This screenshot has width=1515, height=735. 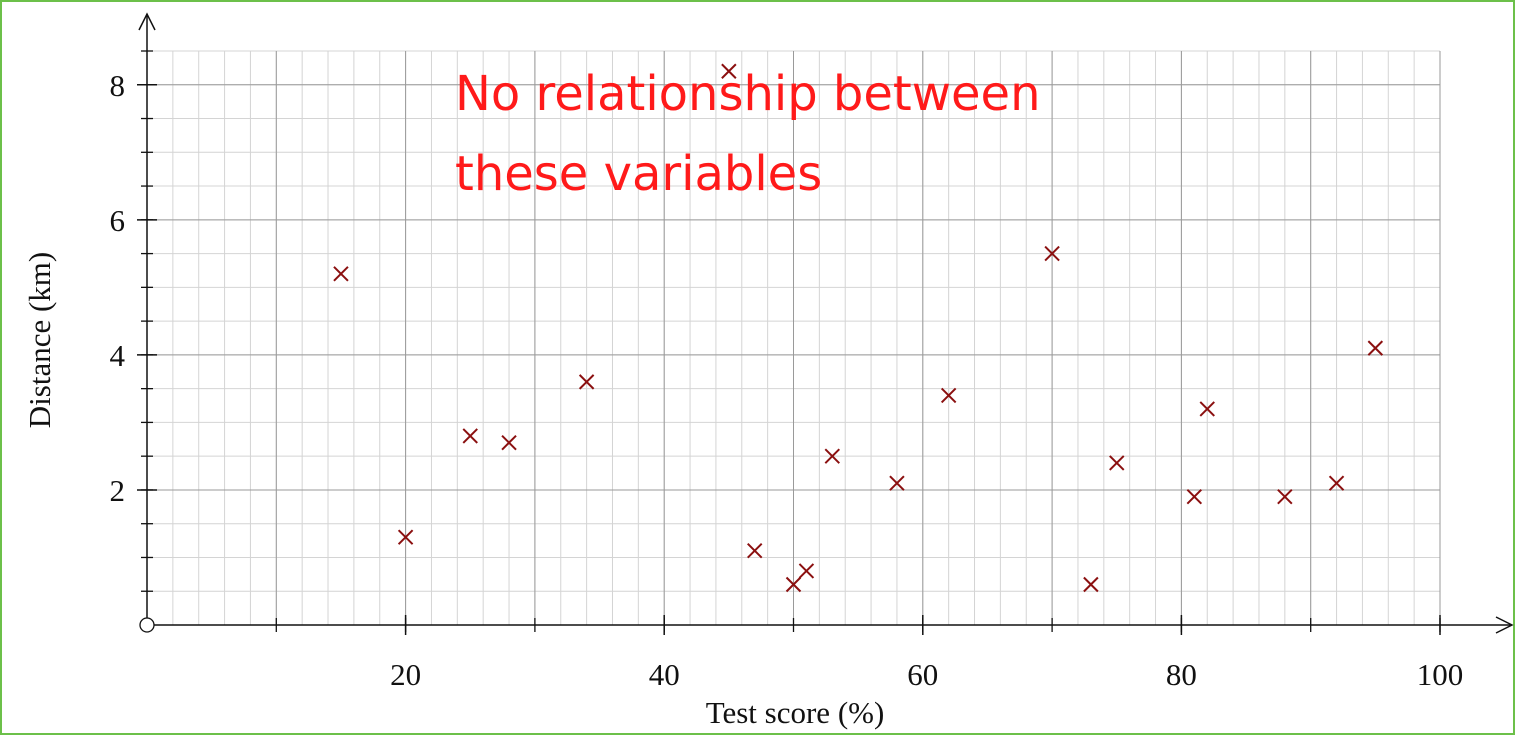 I want to click on y-axis-label: Distance (km), so click(x=39, y=340).